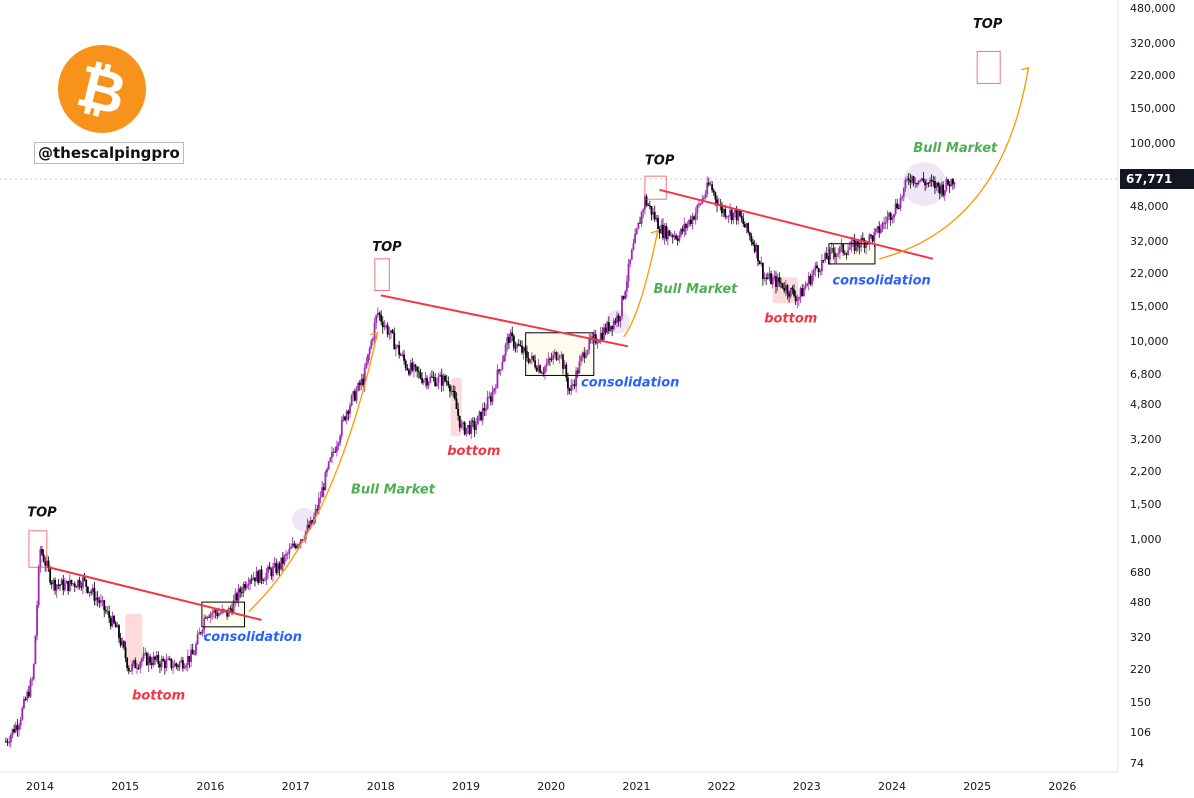 This screenshot has height=798, width=1194. What do you see at coordinates (560, 354) in the screenshot?
I see `consolidation-box` at bounding box center [560, 354].